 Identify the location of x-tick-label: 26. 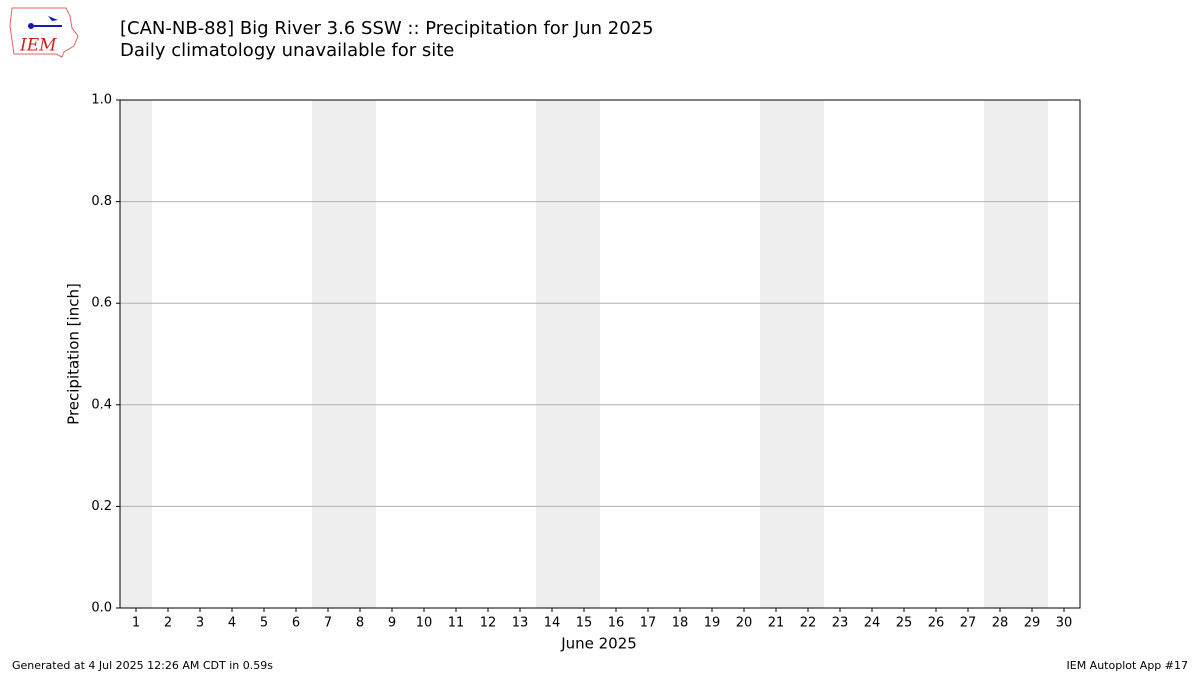
(936, 623).